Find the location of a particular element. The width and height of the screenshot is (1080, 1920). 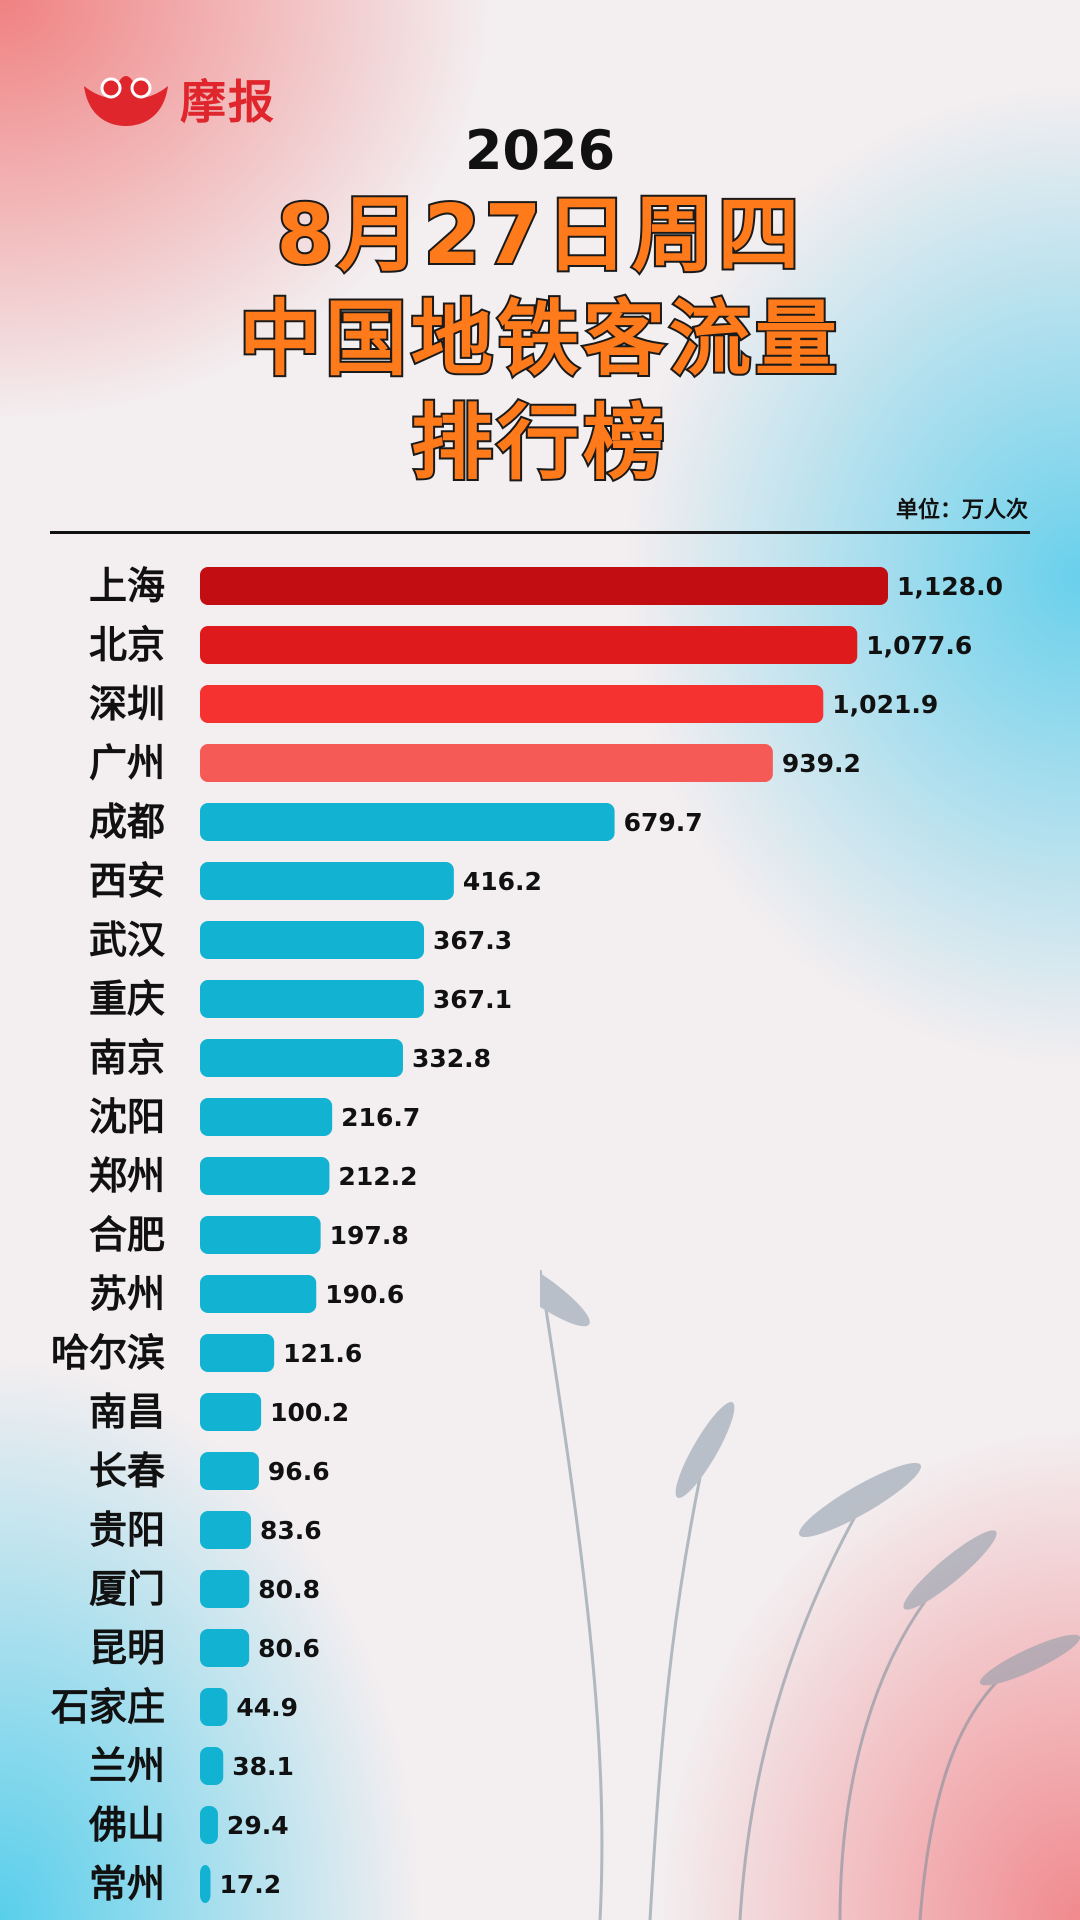

category-label: 石家庄 is located at coordinates (108, 1707).